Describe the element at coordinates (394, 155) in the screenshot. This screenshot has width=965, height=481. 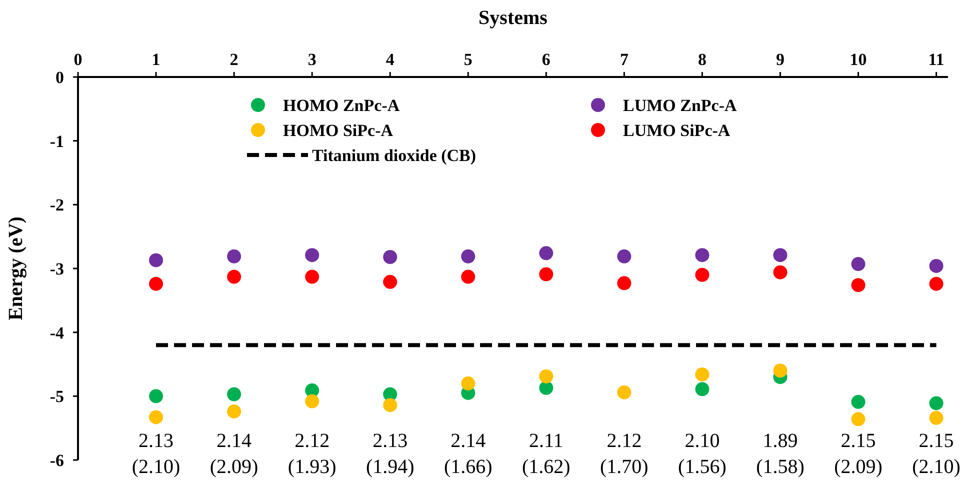
I see `legend-label: Titanium dioxide (CB)` at that location.